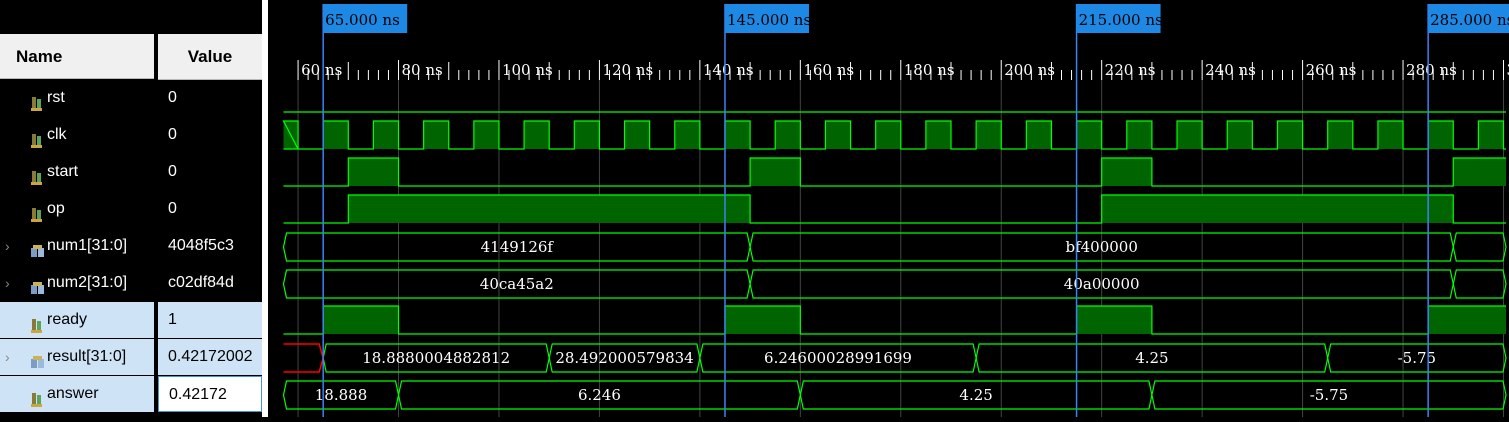 Image resolution: width=1509 pixels, height=422 pixels. Describe the element at coordinates (73, 393) in the screenshot. I see `signal-name-label: answer` at that location.